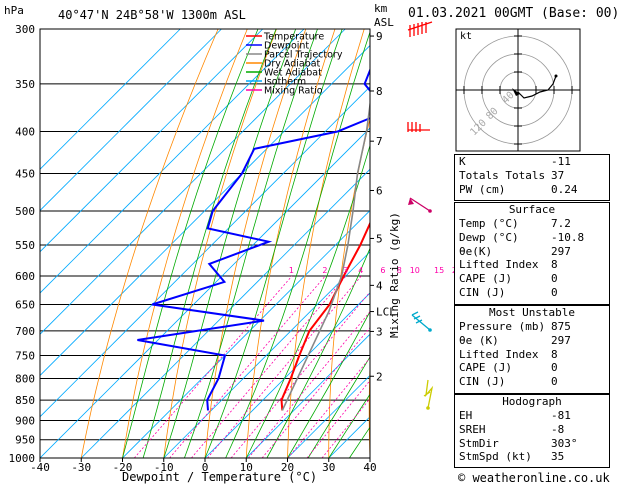  I want to click on pressure-tick-label: 750, so click(25, 355).